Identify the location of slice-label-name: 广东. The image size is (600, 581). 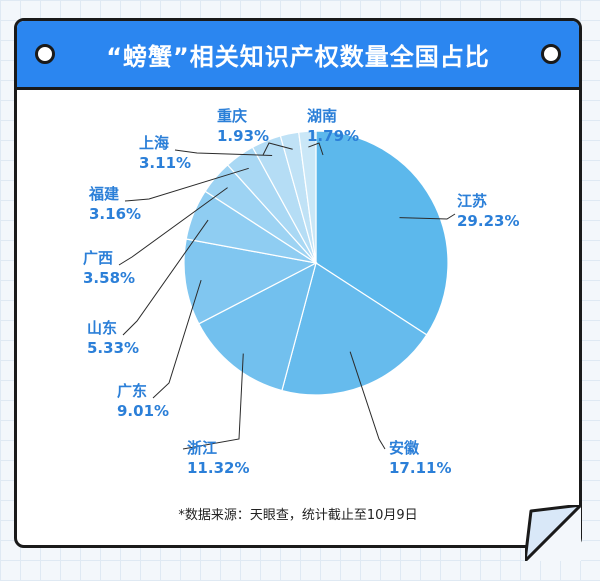
(132, 391).